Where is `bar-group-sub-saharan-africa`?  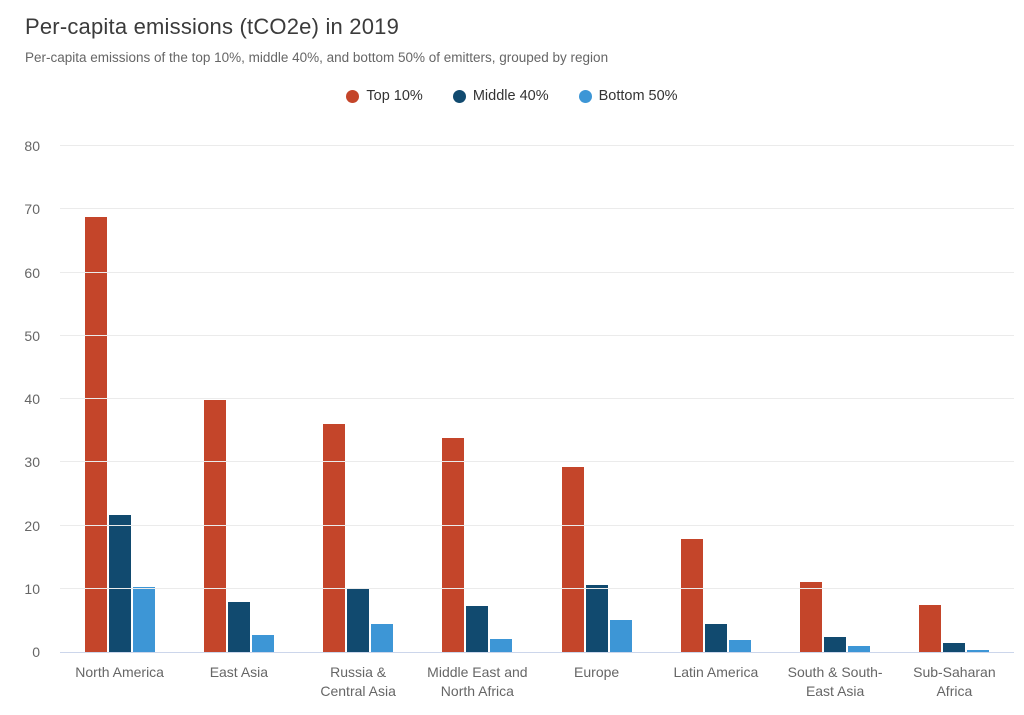
bar-group-sub-saharan-africa is located at coordinates (954, 399).